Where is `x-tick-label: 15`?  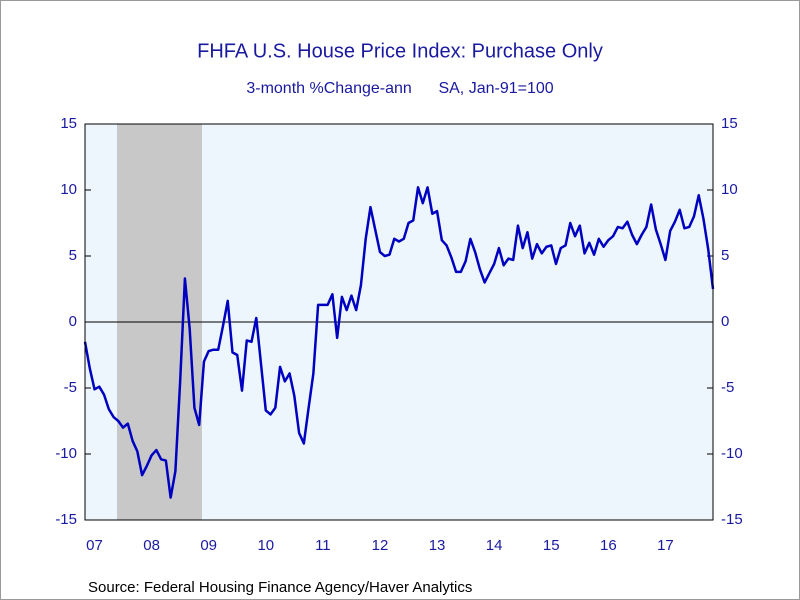 x-tick-label: 15 is located at coordinates (551, 545).